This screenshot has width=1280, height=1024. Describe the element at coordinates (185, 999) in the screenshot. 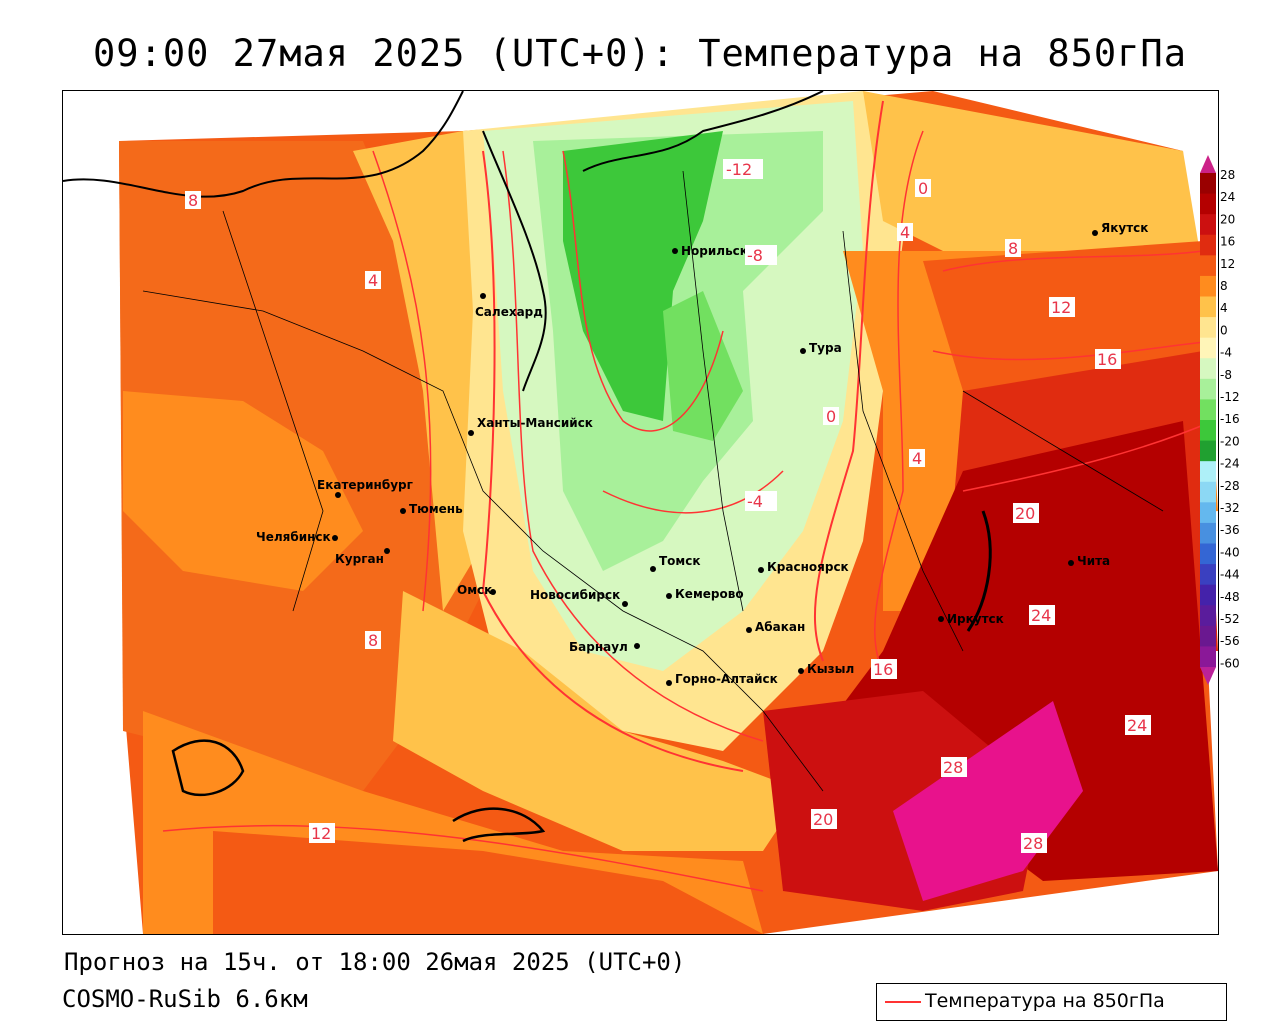

I see `model-name: COSMO-RuSib 6.6км` at that location.